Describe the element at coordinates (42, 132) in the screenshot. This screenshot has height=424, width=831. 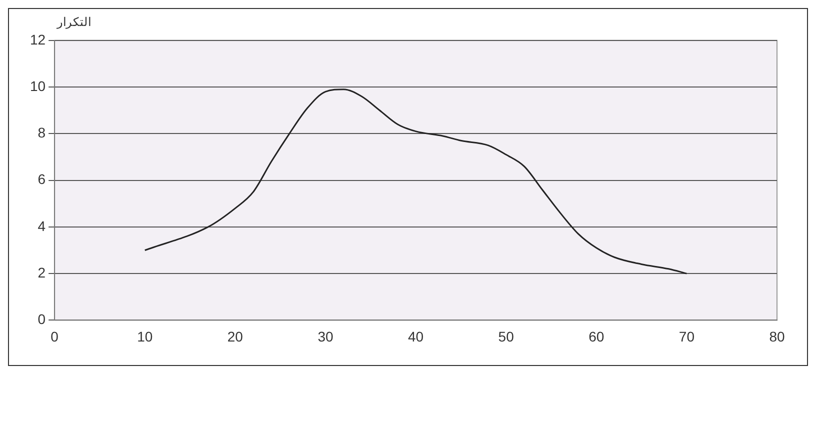
I see `y-tick-label: 8` at that location.